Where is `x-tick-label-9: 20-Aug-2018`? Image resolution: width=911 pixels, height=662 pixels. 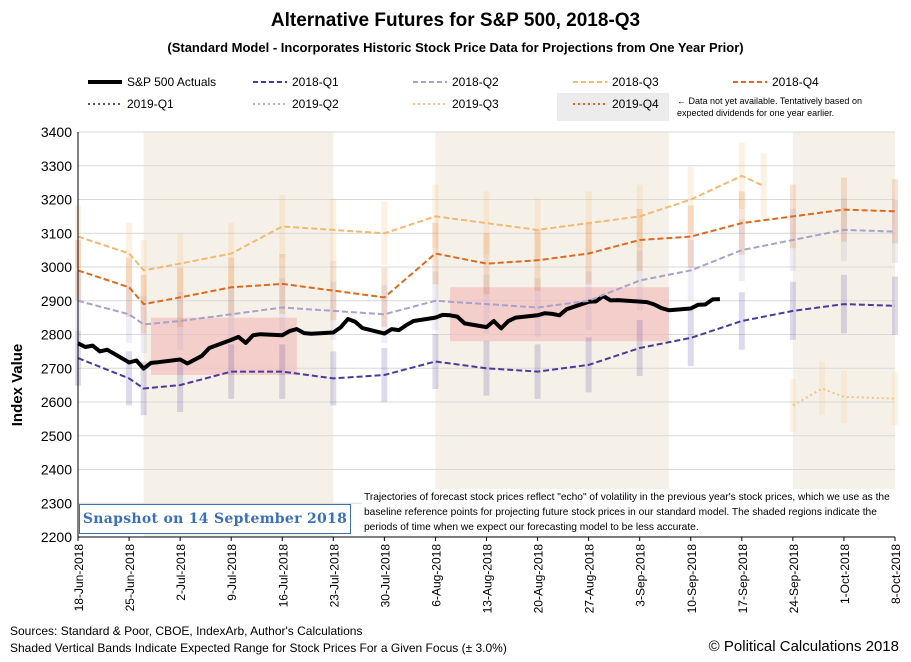
x-tick-label-9: 20-Aug-2018 is located at coordinates (539, 579).